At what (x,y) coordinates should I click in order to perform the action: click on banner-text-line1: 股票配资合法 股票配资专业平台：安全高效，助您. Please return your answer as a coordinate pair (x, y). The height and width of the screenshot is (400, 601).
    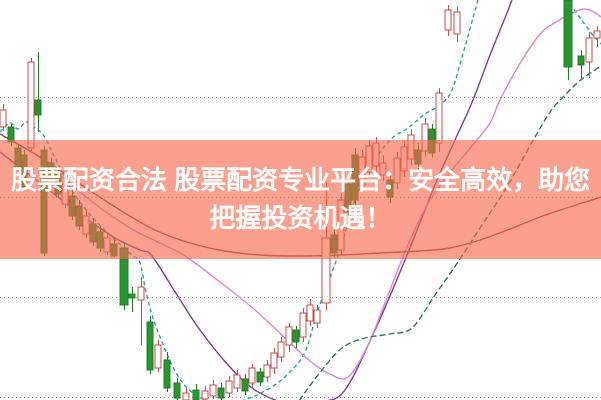
    Looking at the image, I should click on (300, 180).